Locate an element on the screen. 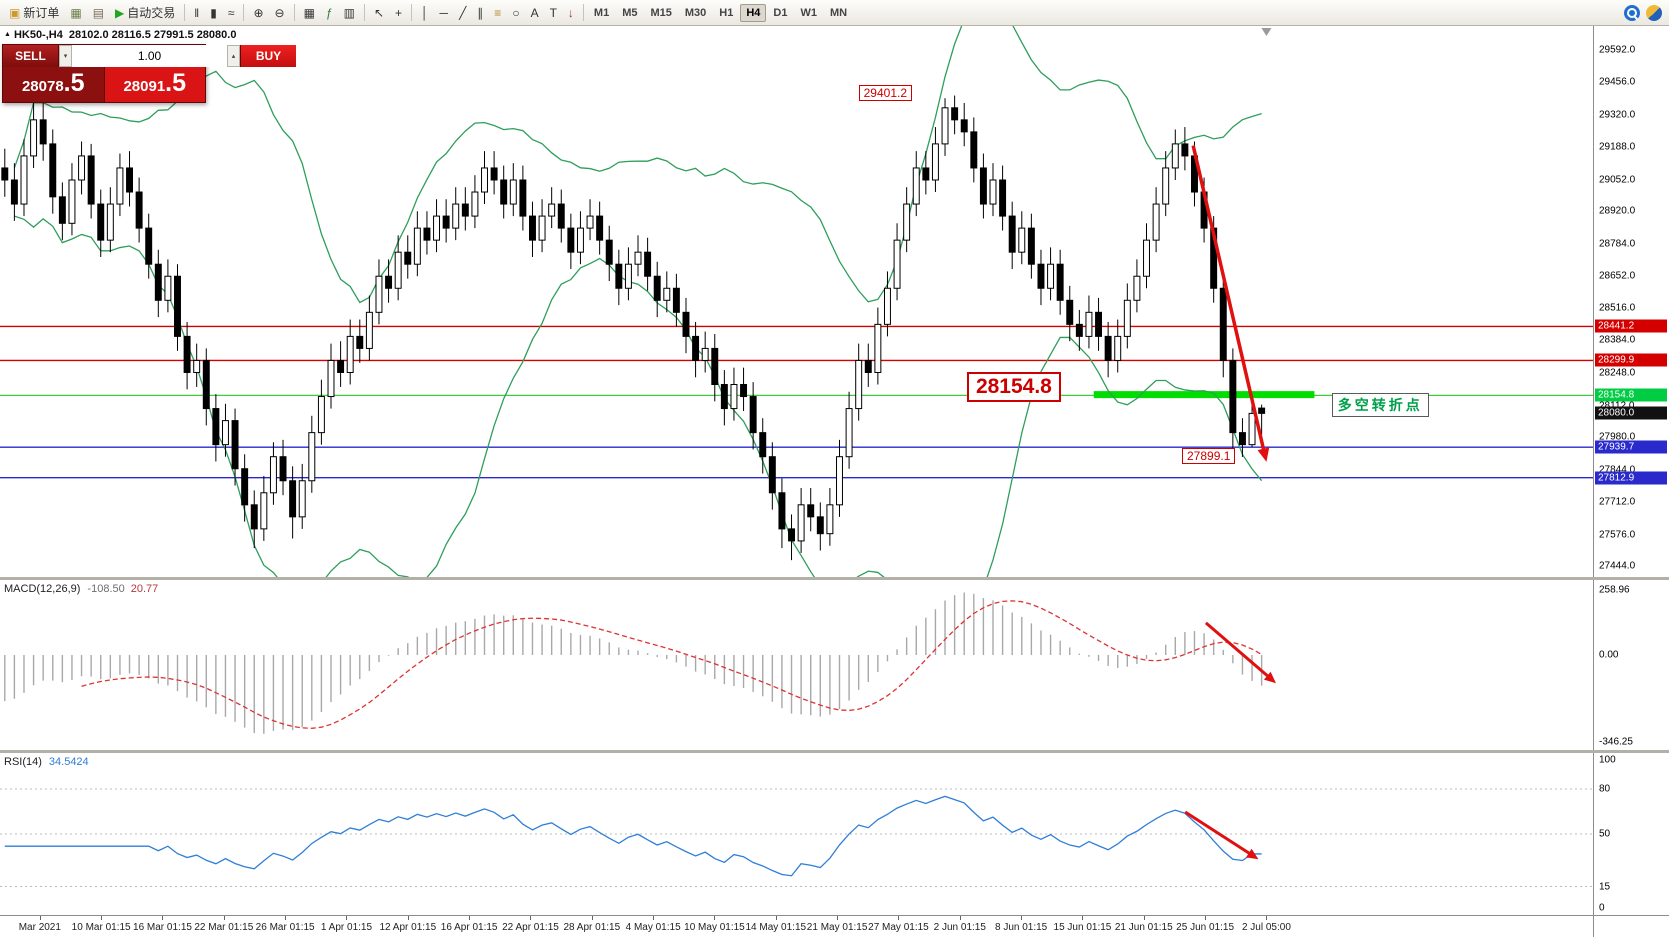 The height and width of the screenshot is (937, 1669). one-click-trading-widget: SELL ▾ ▴ BUY 28078.5 28091.5 is located at coordinates (149, 73).